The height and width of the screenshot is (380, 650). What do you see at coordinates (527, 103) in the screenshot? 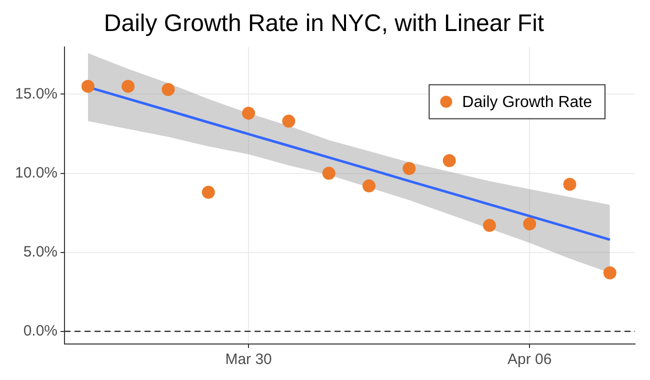
I see `legend-label: Daily Growth Rate` at bounding box center [527, 103].